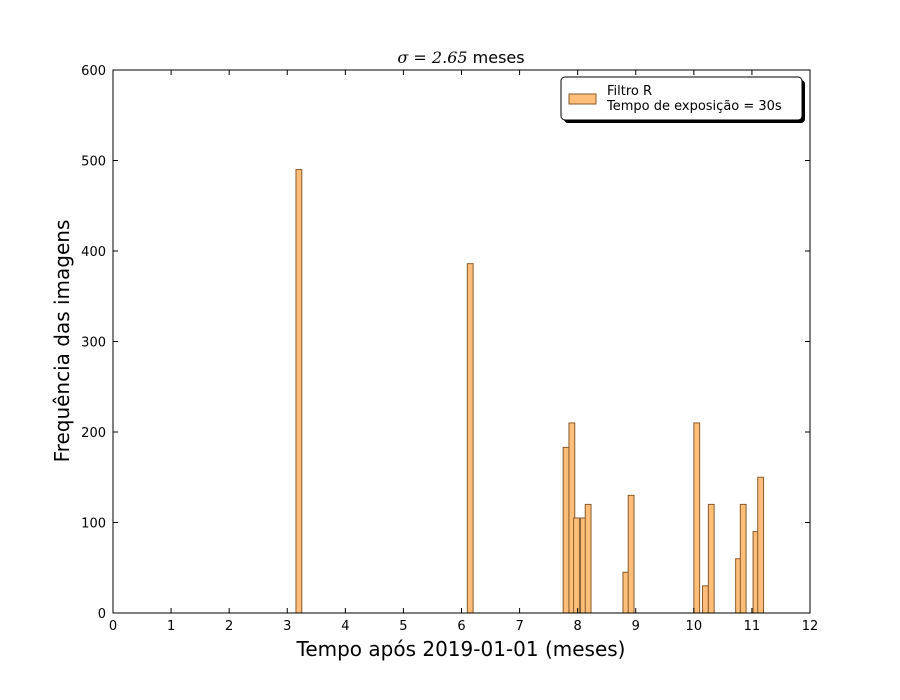  I want to click on x-axis-label: Tempo após 2019-01-01 (meses), so click(461, 649).